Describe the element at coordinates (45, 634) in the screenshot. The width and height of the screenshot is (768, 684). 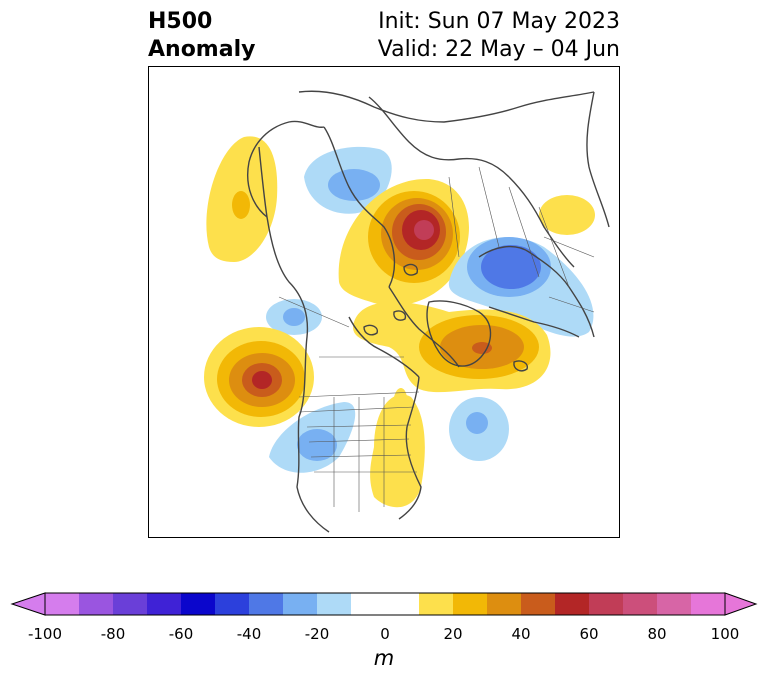
I see `colorbar-tick-label: -100` at that location.